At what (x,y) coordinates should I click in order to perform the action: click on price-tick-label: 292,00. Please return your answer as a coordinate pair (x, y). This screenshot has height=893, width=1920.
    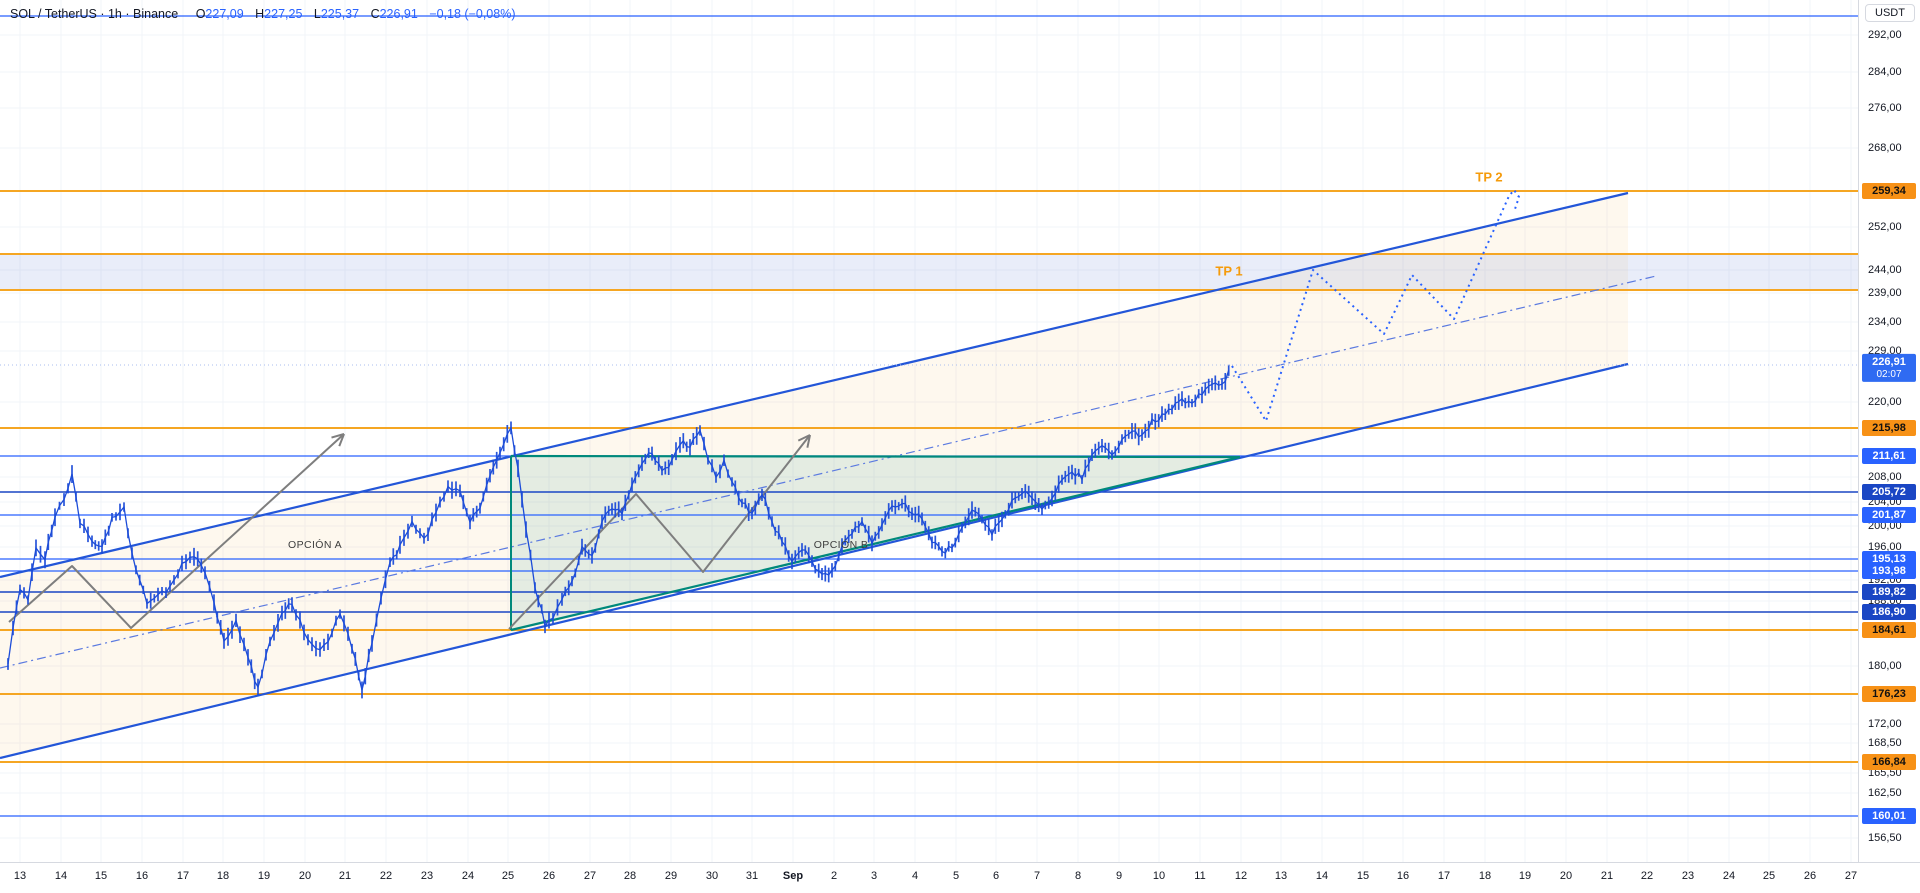
    Looking at the image, I should click on (1885, 35).